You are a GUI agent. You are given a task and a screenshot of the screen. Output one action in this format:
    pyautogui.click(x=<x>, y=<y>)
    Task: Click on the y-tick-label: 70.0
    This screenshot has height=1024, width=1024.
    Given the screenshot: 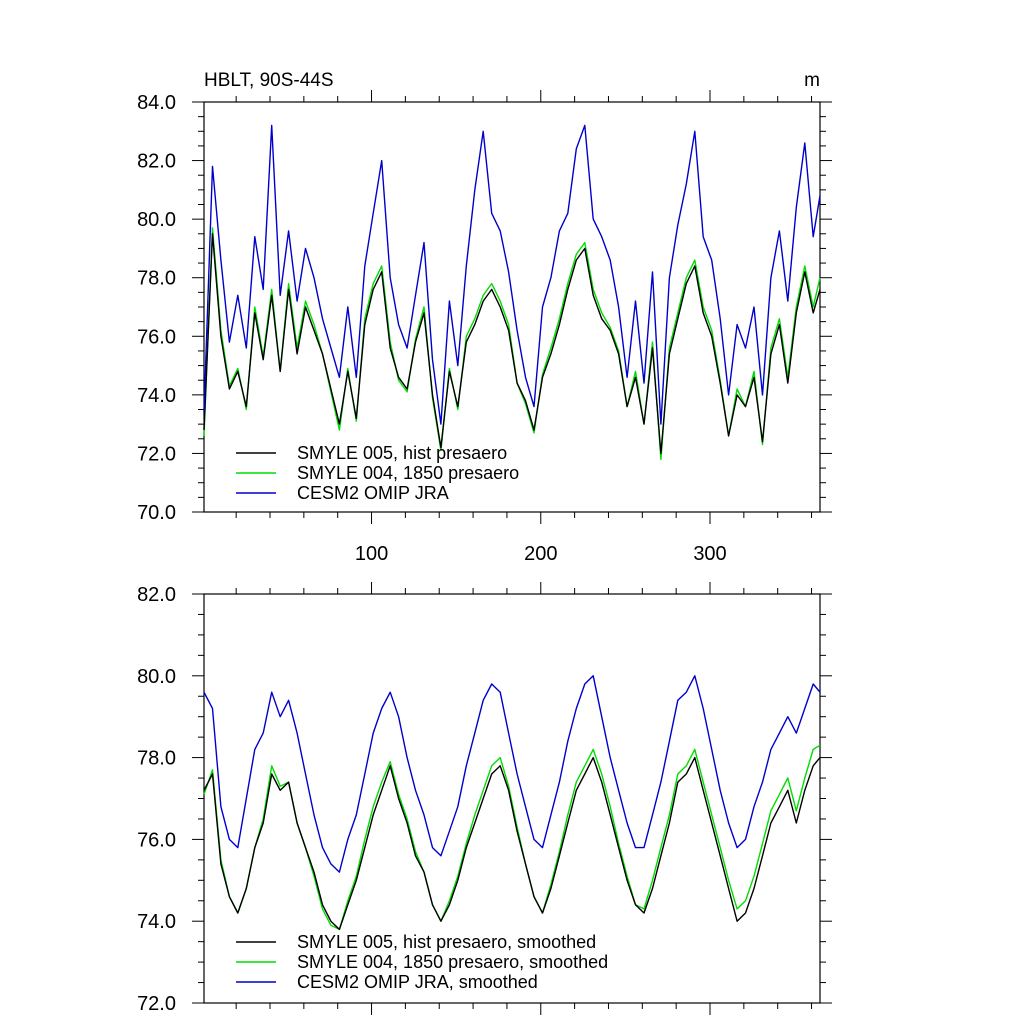 What is the action you would take?
    pyautogui.click(x=156, y=513)
    